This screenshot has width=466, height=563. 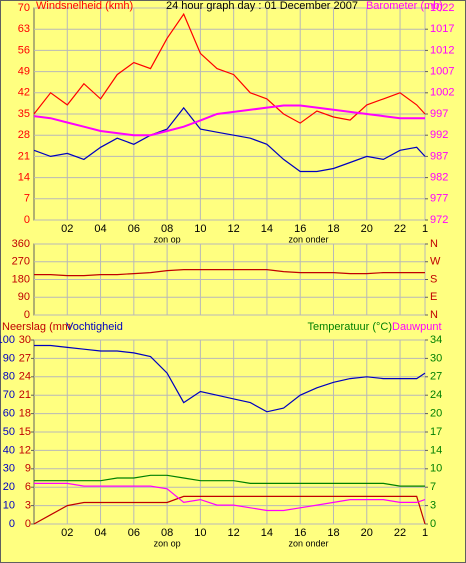 I want to click on y2-tick-label: 27, so click(x=436, y=377).